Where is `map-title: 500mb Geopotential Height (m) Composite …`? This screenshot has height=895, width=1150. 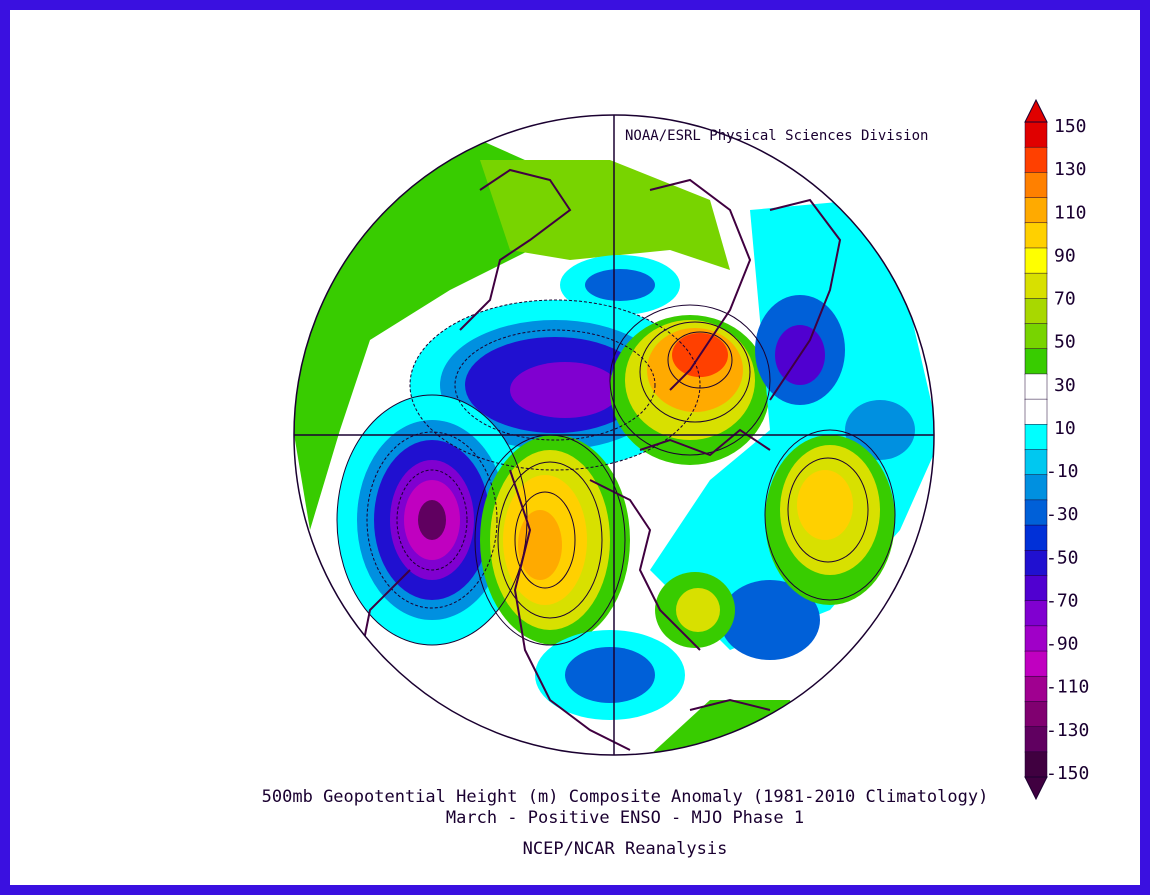
map-title: 500mb Geopotential Height (m) Composite … is located at coordinates (625, 797).